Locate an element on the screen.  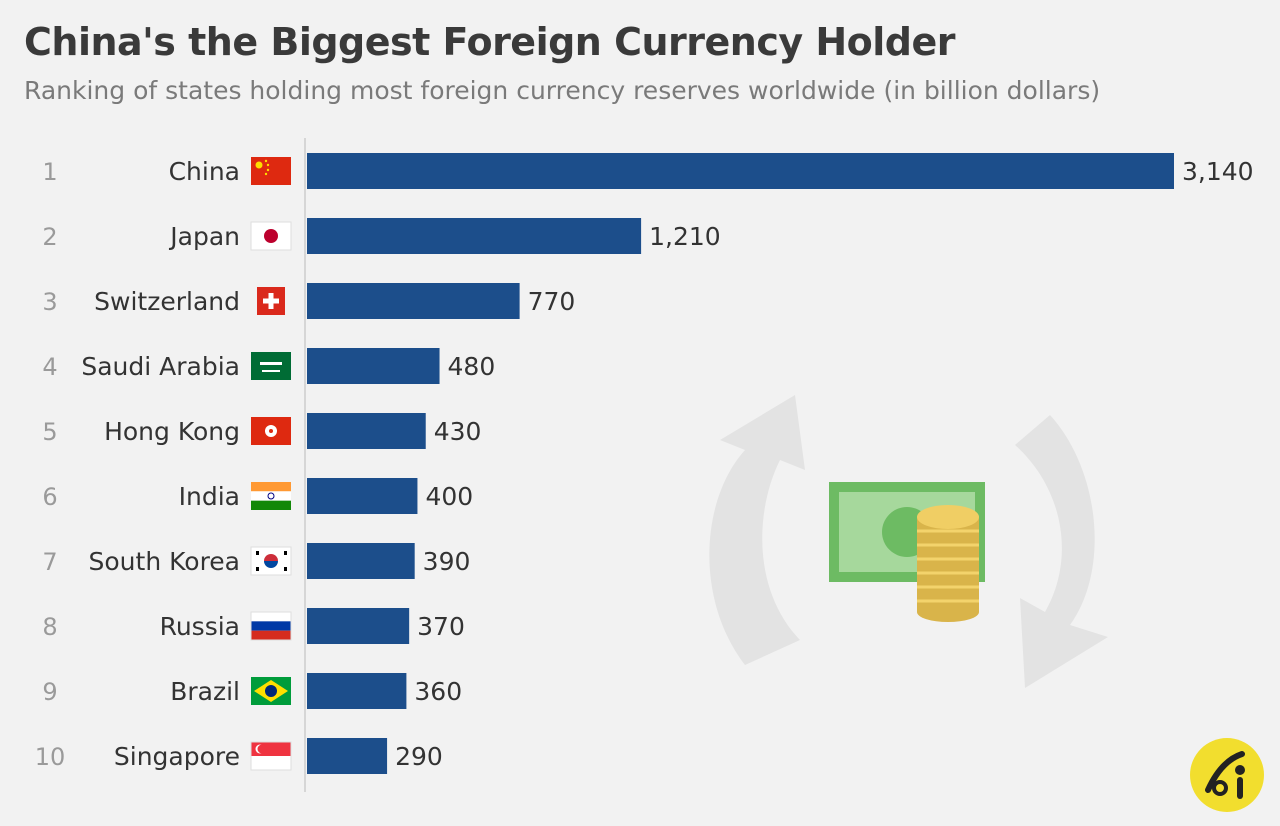
circular-arrow-right-icon is located at coordinates (1061, 551).